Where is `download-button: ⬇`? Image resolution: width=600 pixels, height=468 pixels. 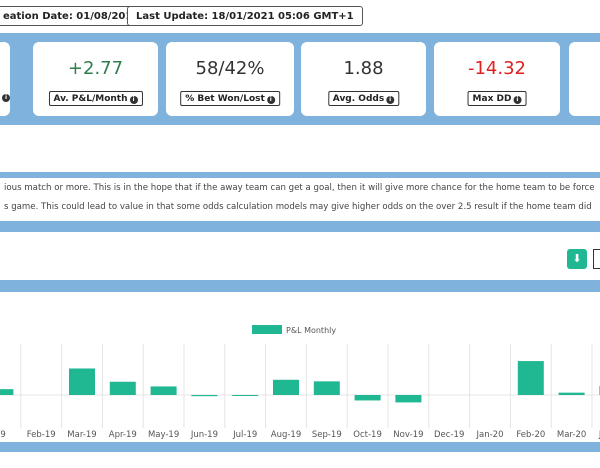 download-button: ⬇ is located at coordinates (577, 259).